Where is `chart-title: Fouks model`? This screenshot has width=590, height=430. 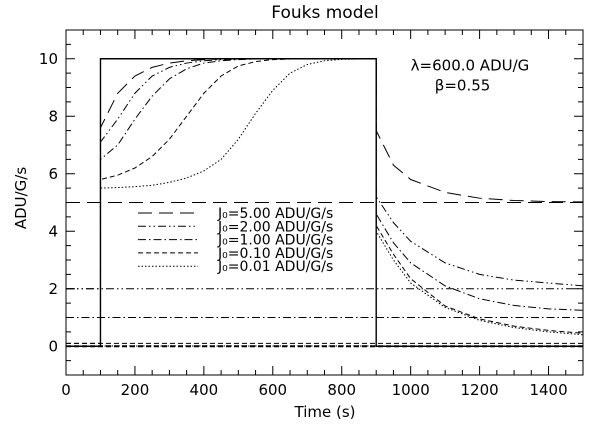
chart-title: Fouks model is located at coordinates (324, 13).